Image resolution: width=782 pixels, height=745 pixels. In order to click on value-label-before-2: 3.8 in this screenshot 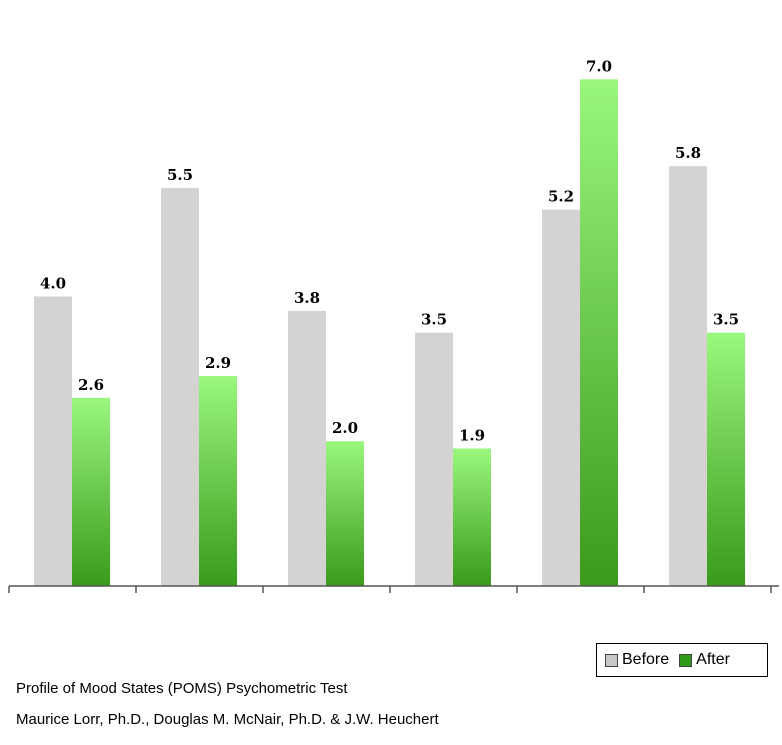, I will do `click(307, 298)`.